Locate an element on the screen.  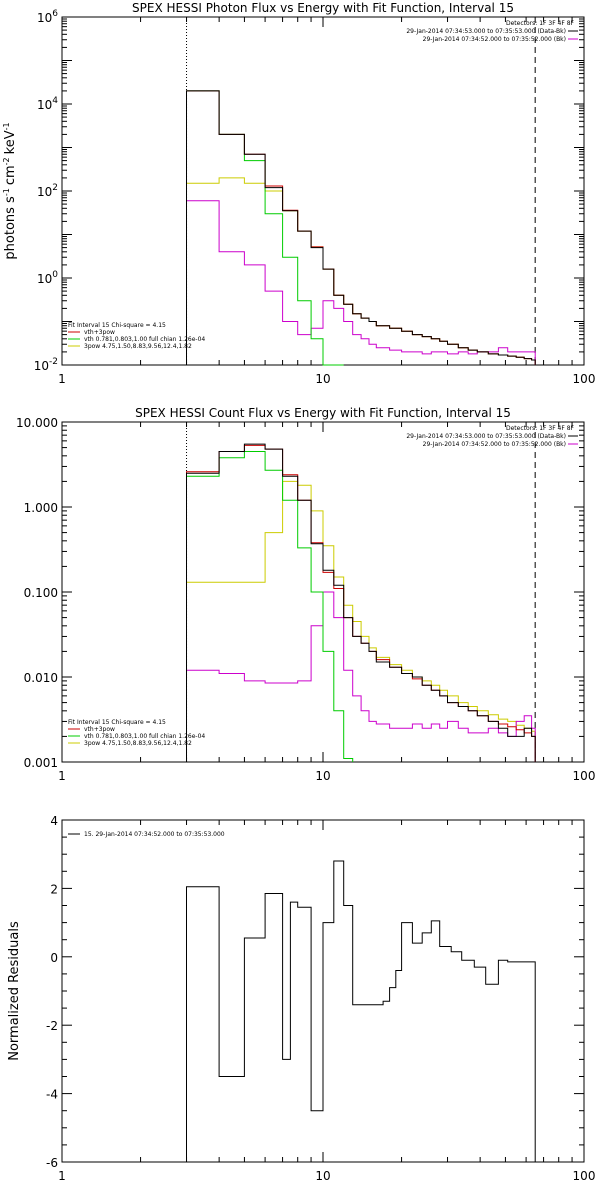
y-tick-label-exponent: 4 is located at coordinates (55, 101).